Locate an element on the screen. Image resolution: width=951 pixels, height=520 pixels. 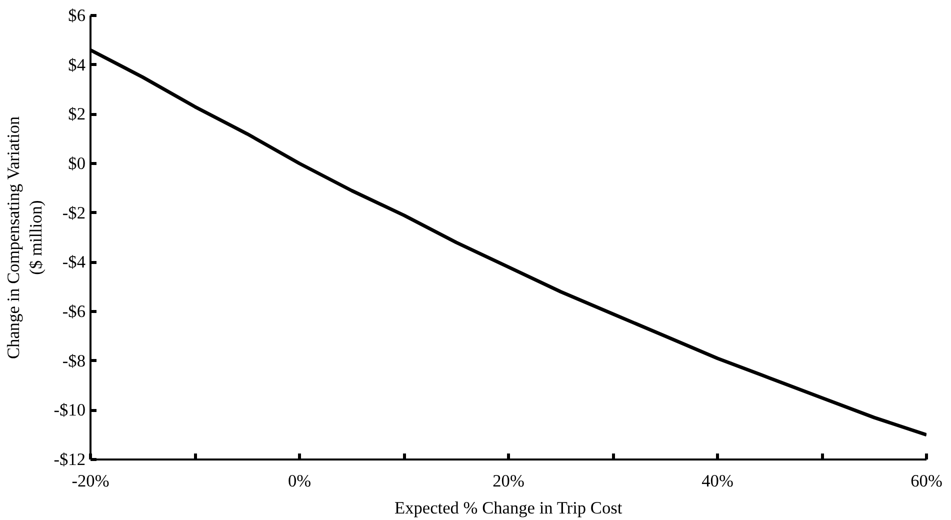
x-tick-label: -20% is located at coordinates (91, 481).